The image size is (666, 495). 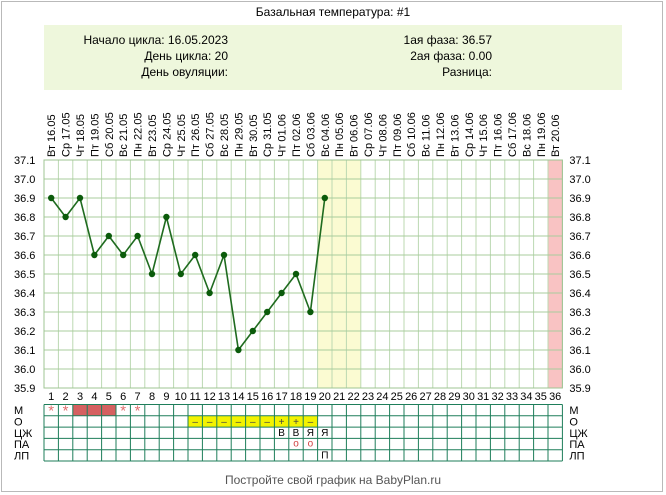 What do you see at coordinates (383, 135) in the screenshot?
I see `date-label: Чт 08.06` at bounding box center [383, 135].